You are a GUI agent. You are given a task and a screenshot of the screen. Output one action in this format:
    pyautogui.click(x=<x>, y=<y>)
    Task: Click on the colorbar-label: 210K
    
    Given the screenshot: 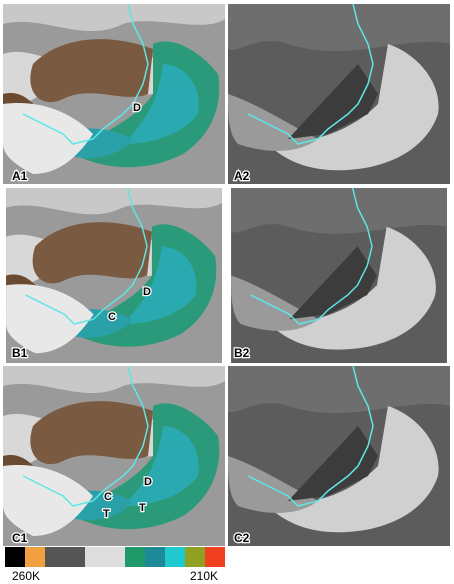 What is the action you would take?
    pyautogui.click(x=204, y=576)
    